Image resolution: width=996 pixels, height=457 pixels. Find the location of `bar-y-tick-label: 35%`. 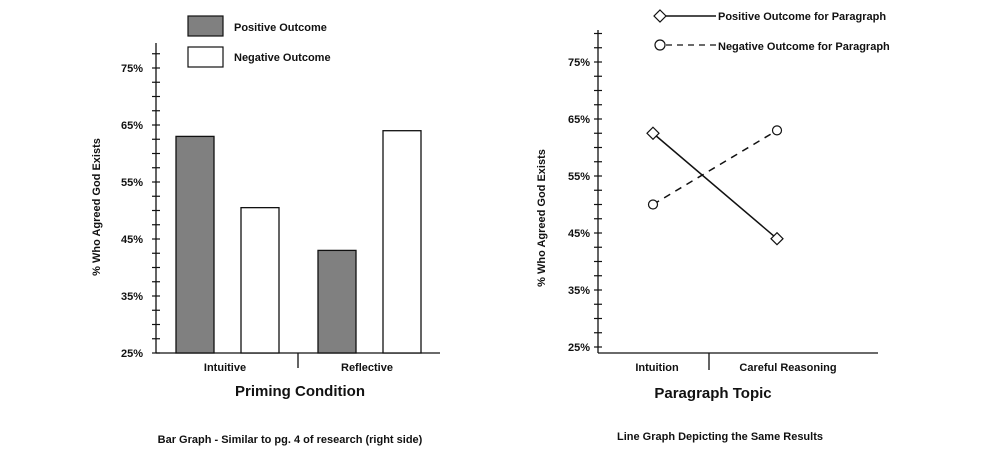

bar-y-tick-label: 35% is located at coordinates (132, 297).